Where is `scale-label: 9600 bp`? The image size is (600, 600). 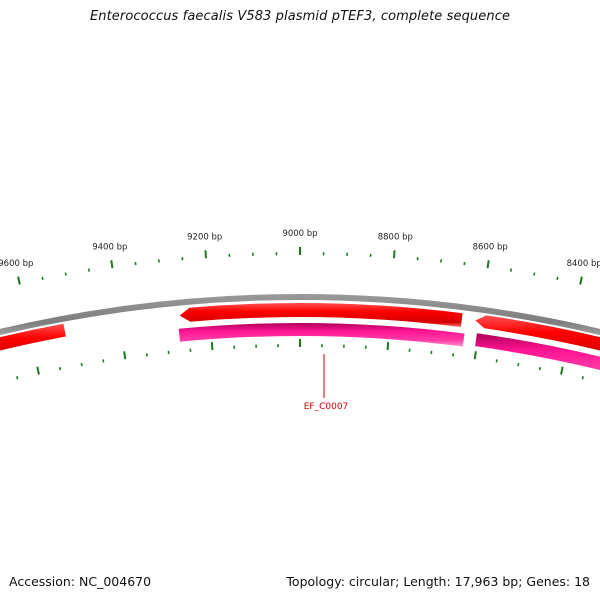 scale-label: 9600 bp is located at coordinates (16, 264).